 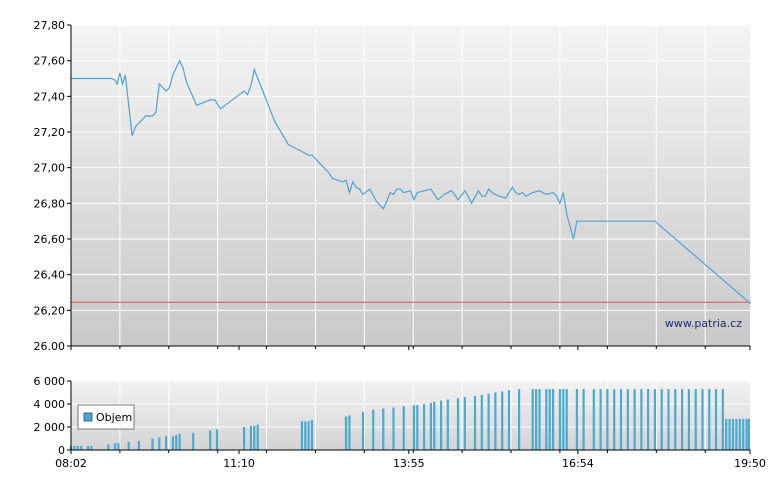 I want to click on price-y-tick-label: 26,80, so click(x=50, y=203).